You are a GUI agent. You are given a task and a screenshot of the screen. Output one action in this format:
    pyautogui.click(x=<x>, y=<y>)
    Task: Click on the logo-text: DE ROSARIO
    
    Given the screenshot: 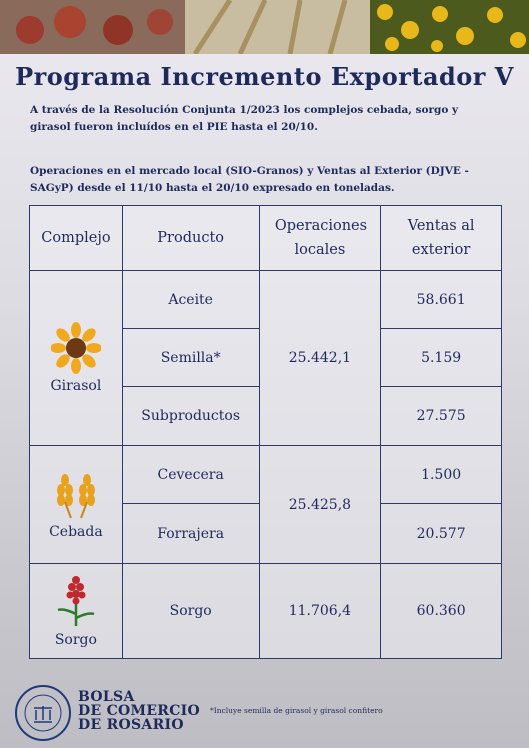 What is the action you would take?
    pyautogui.click(x=131, y=725)
    